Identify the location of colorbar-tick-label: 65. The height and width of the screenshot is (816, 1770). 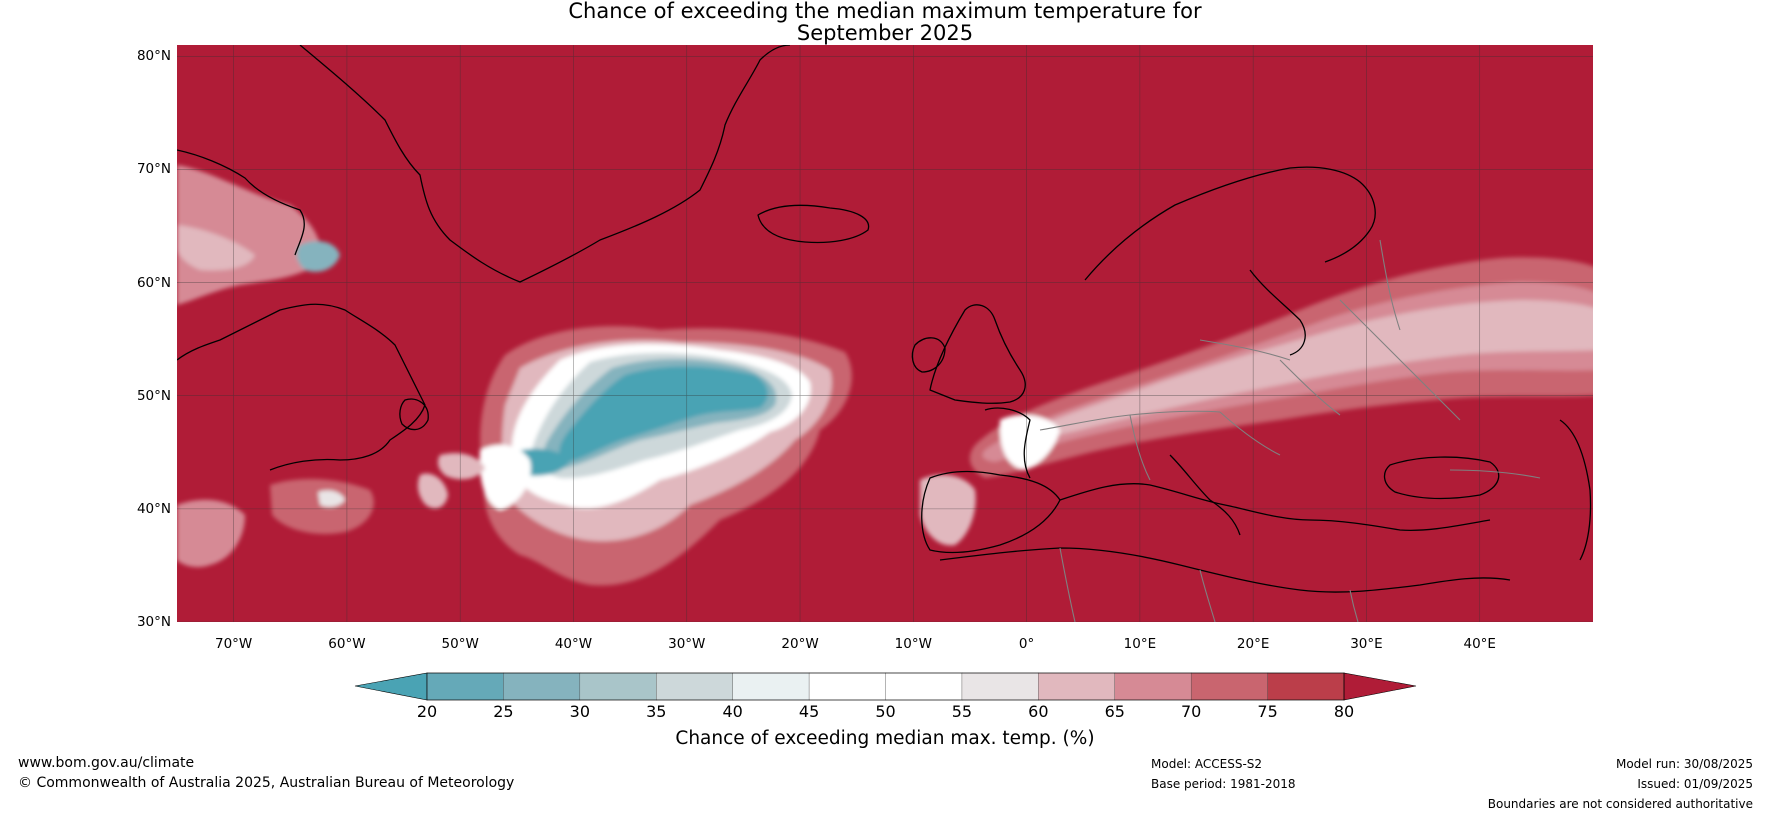
(1114, 711).